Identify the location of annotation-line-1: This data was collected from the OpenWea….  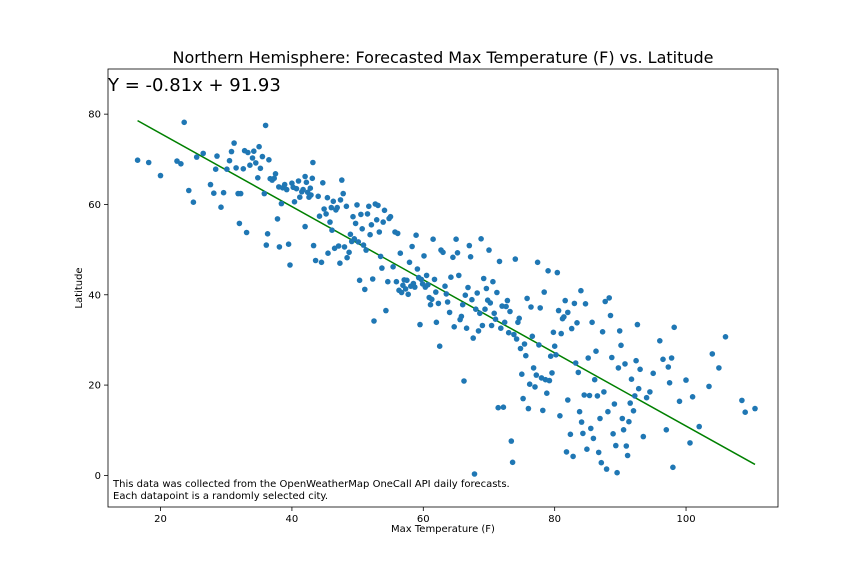
(311, 484).